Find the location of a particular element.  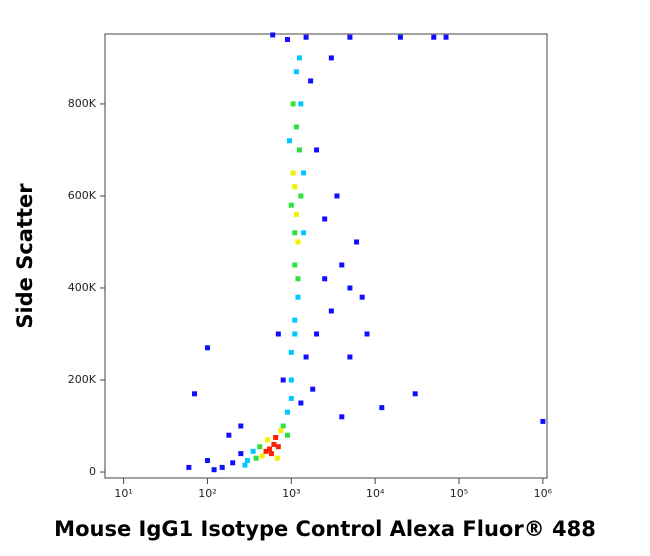

y-tick-label: 400K is located at coordinates (82, 287).